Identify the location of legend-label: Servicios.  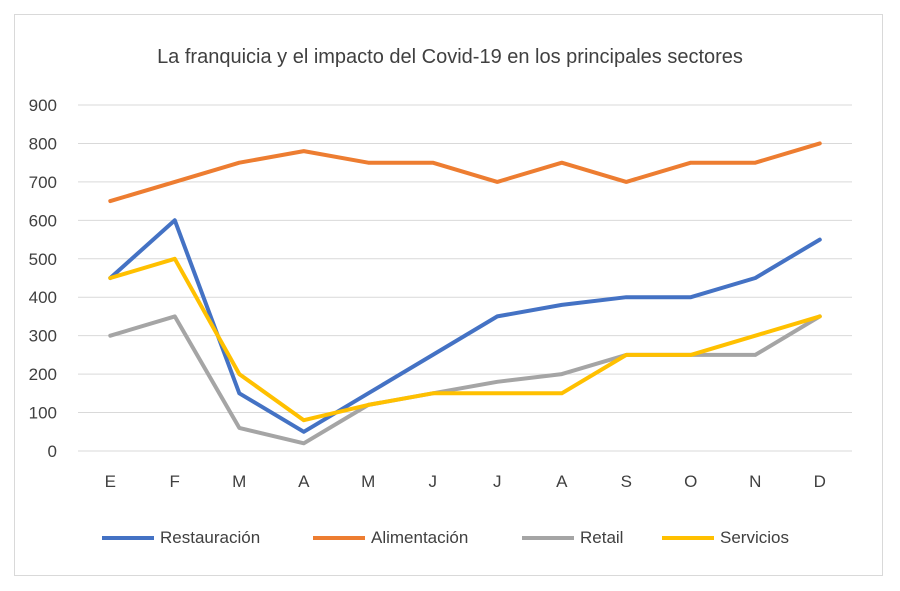
(754, 537).